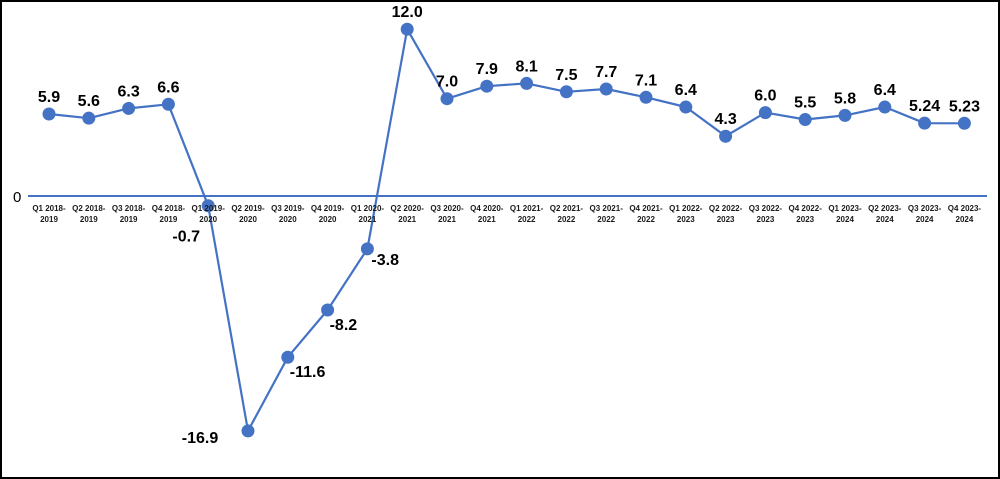 This screenshot has height=479, width=1000. I want to click on x-tick-label-3: Q3 2018-2019, so click(129, 214).